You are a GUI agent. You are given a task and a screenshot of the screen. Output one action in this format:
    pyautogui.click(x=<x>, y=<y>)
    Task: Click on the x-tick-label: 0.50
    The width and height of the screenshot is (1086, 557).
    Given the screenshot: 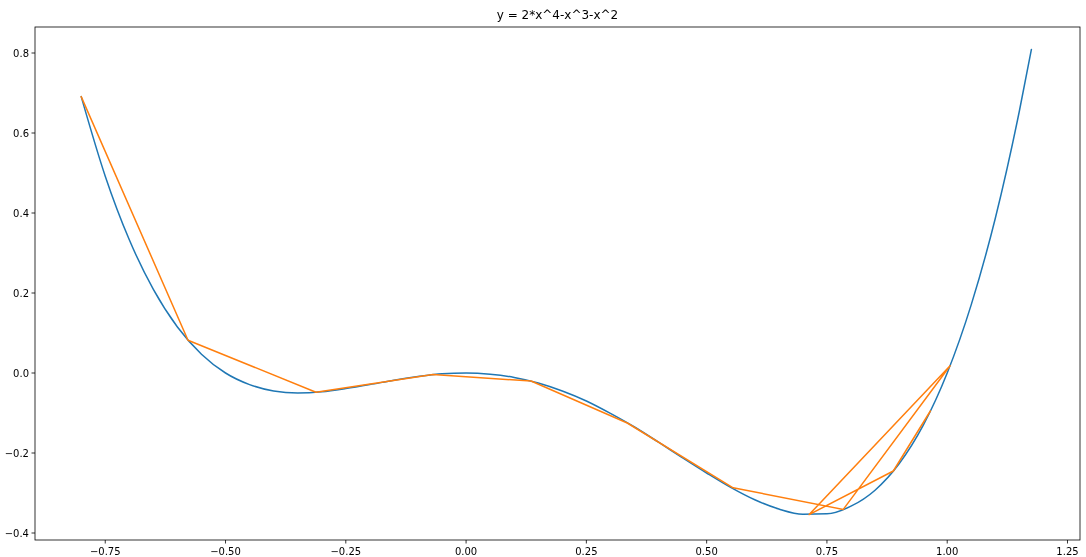 What is the action you would take?
    pyautogui.click(x=706, y=551)
    